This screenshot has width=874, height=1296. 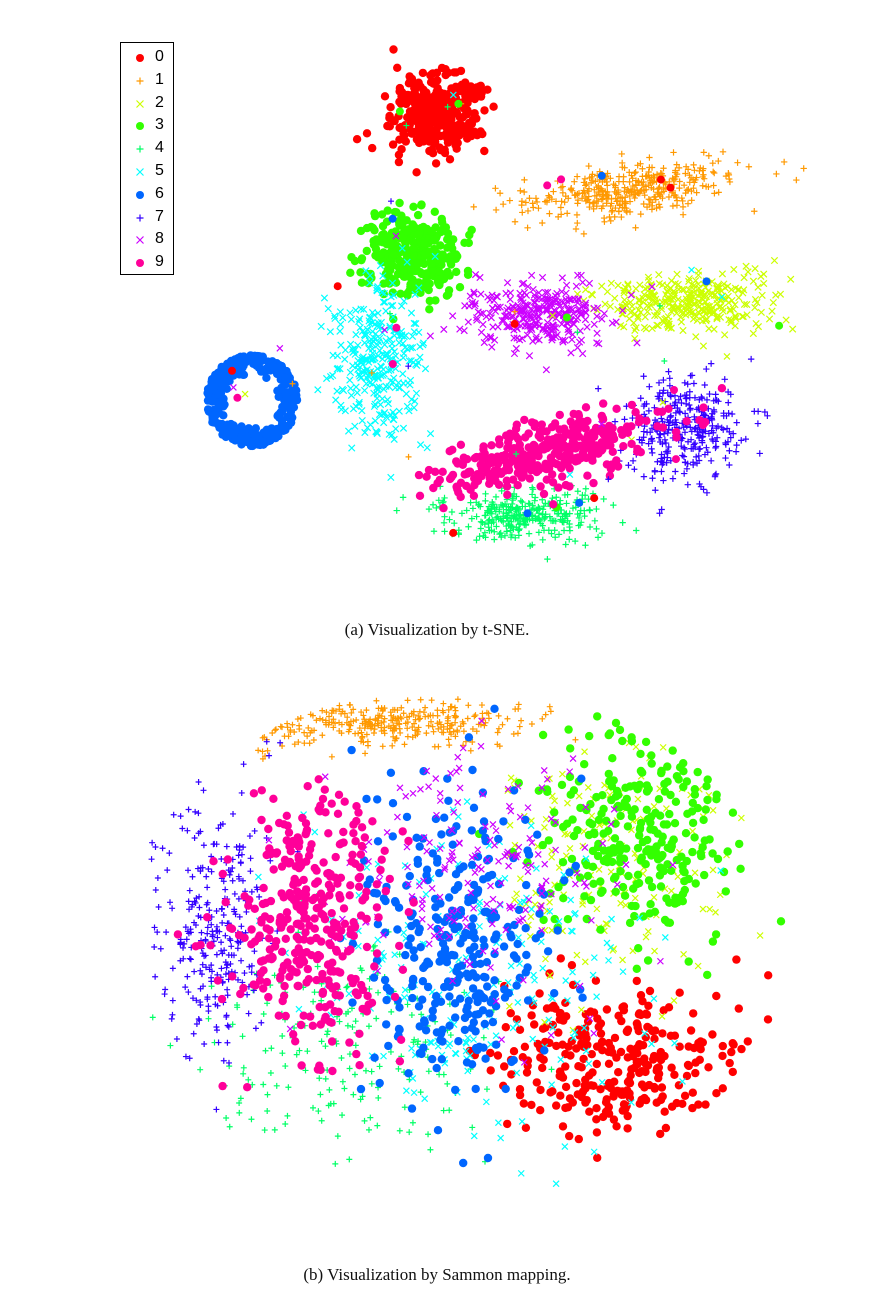 What do you see at coordinates (148, 104) in the screenshot?
I see `legend-entry-2: 2` at bounding box center [148, 104].